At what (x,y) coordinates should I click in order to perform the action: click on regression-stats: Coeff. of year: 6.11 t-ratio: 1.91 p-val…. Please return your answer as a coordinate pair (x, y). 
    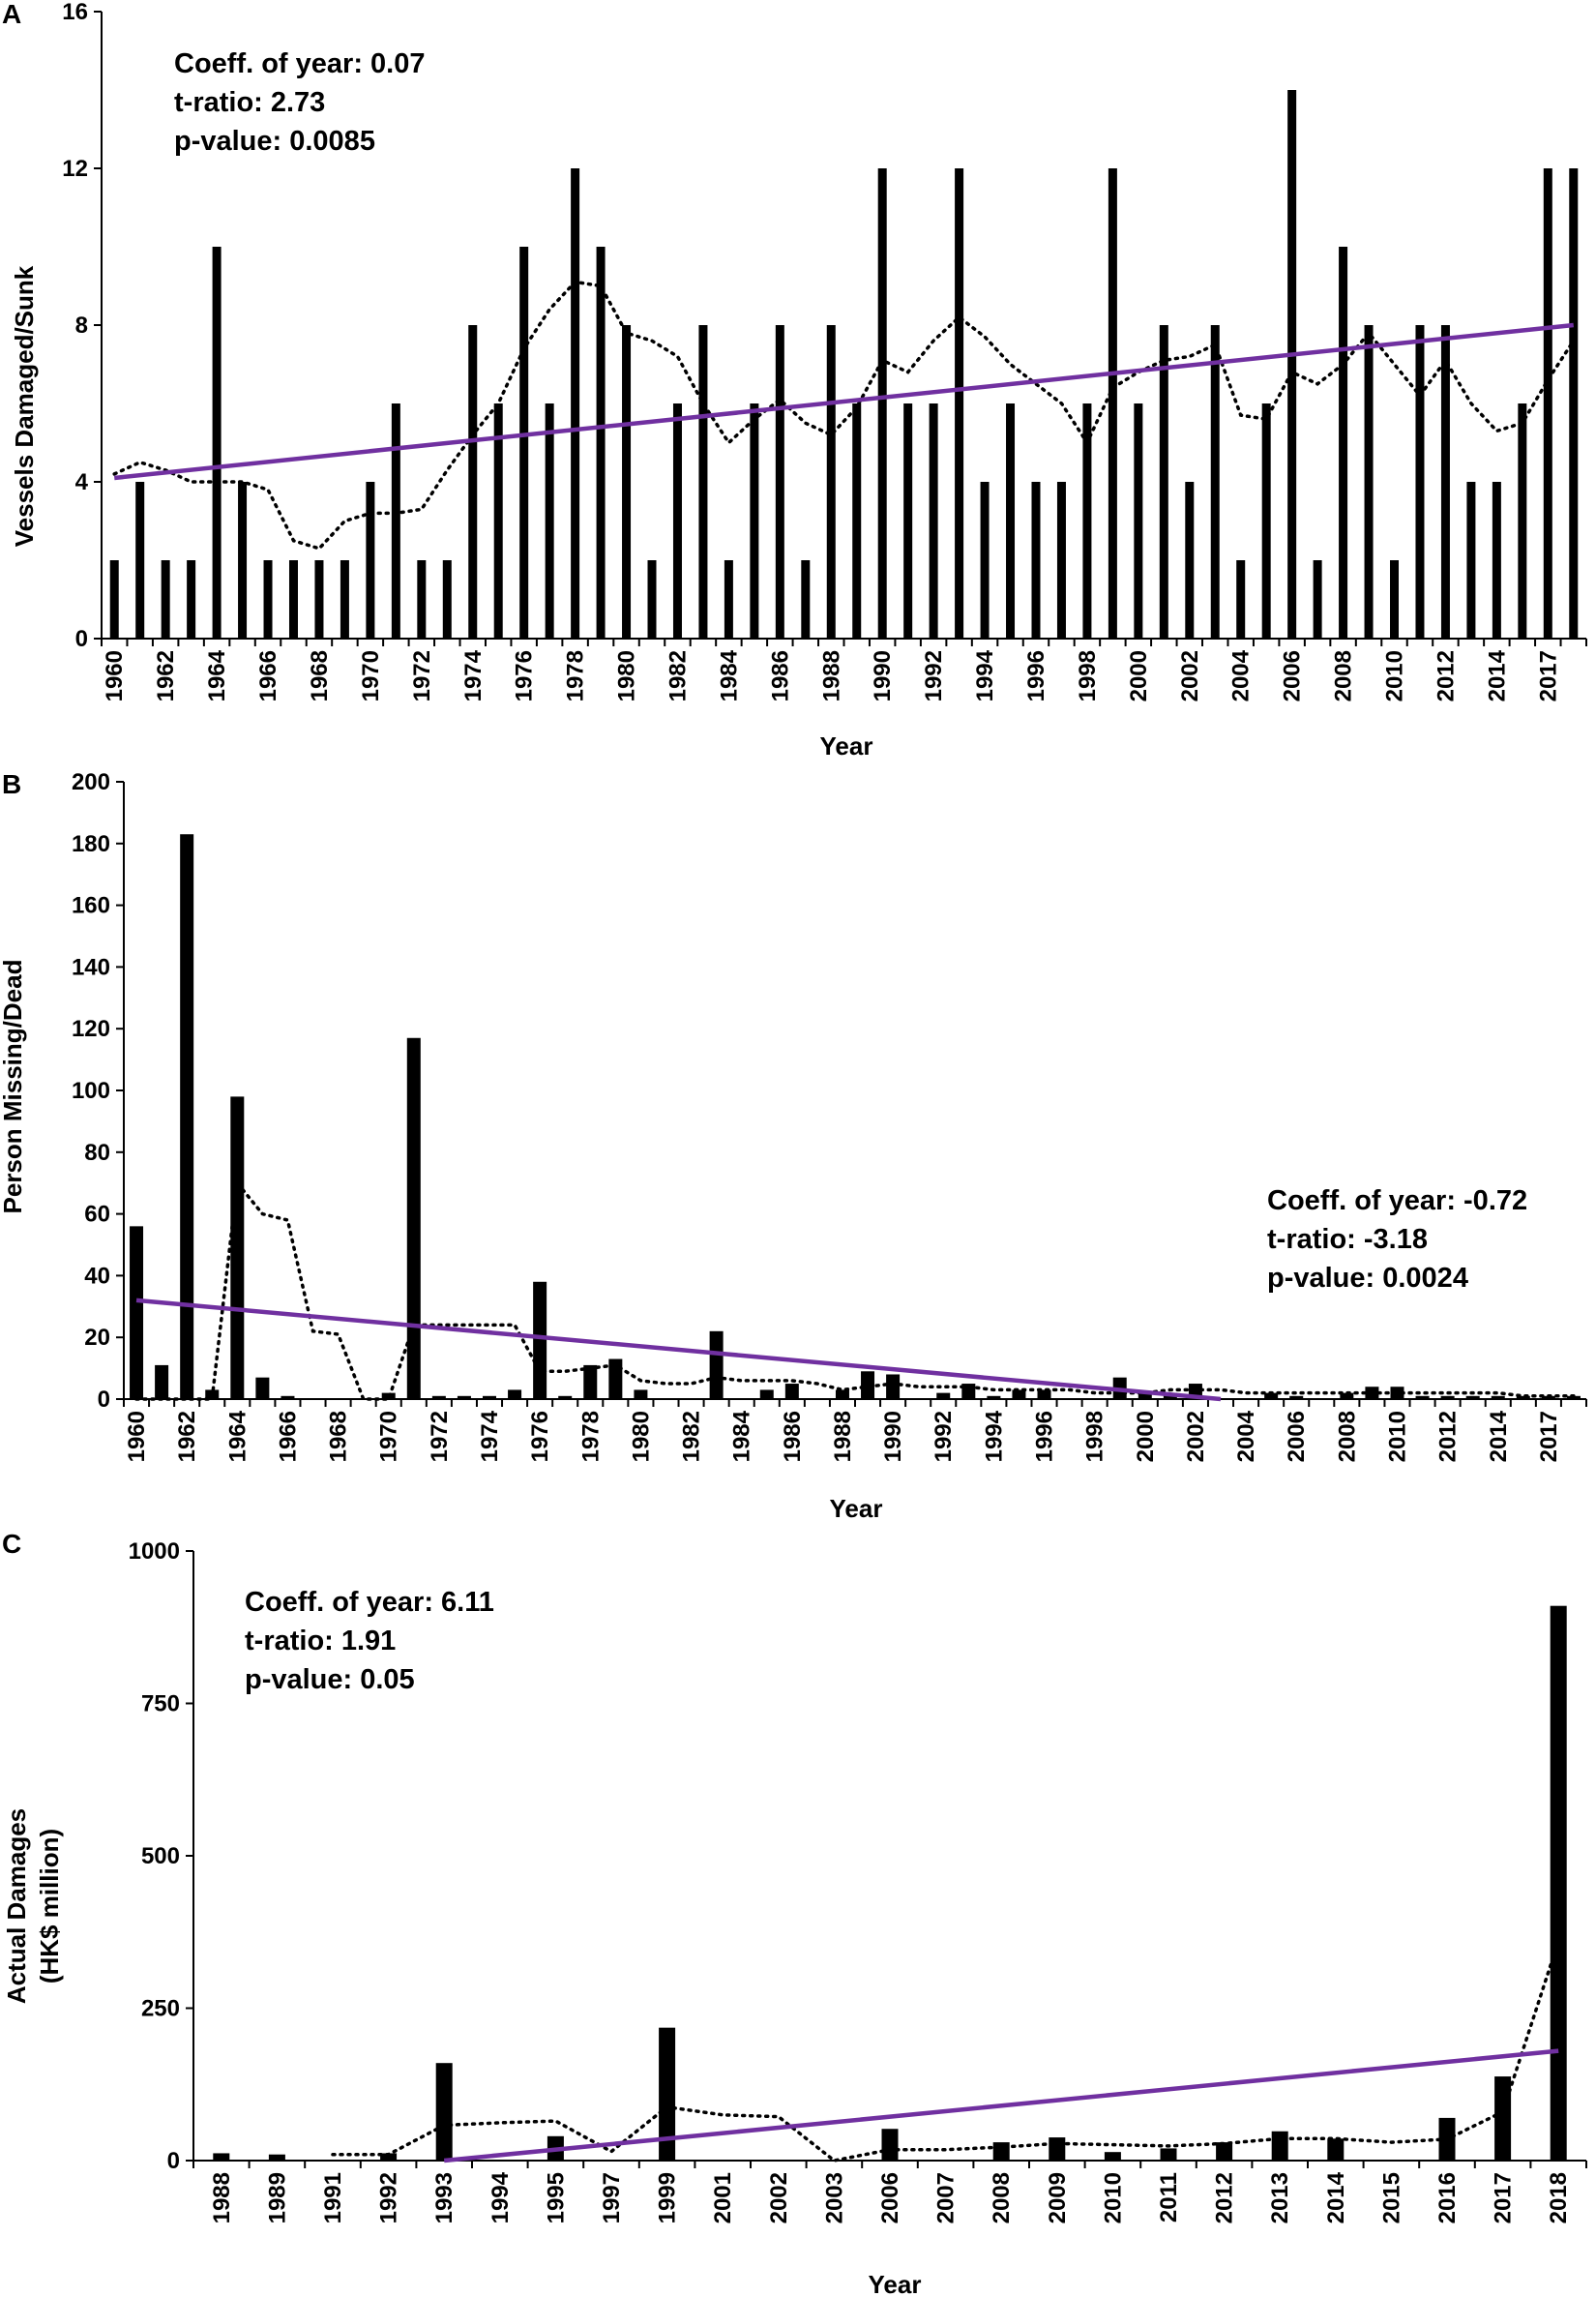
    Looking at the image, I should click on (369, 1641).